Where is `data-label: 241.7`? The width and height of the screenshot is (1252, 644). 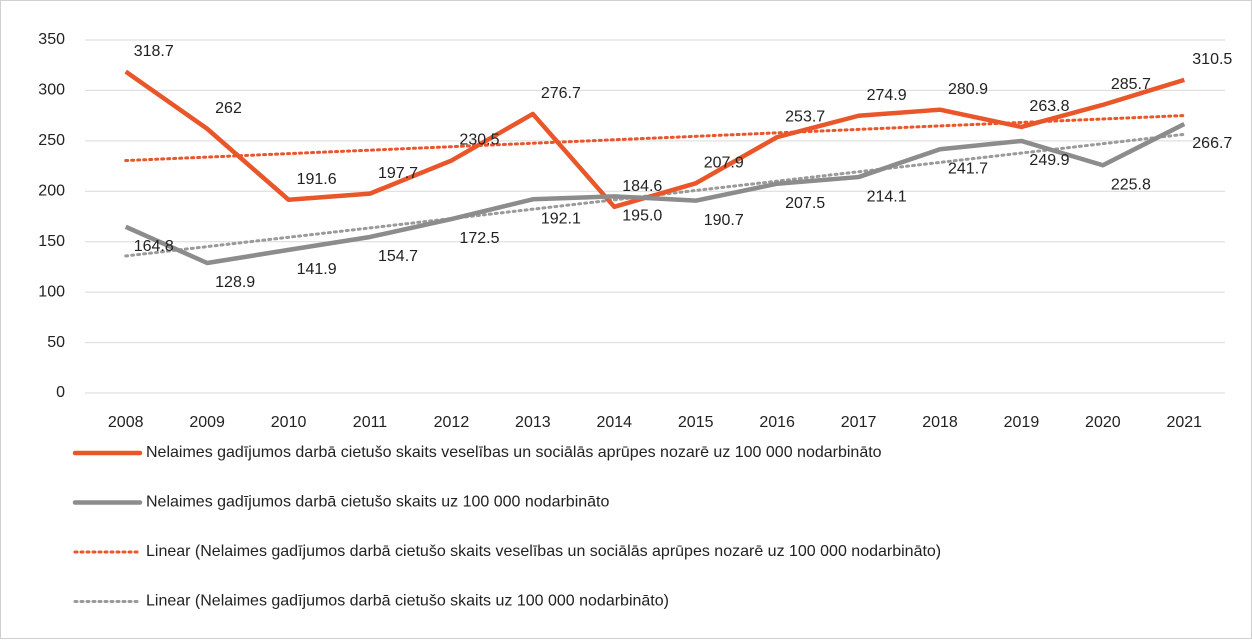 data-label: 241.7 is located at coordinates (968, 168).